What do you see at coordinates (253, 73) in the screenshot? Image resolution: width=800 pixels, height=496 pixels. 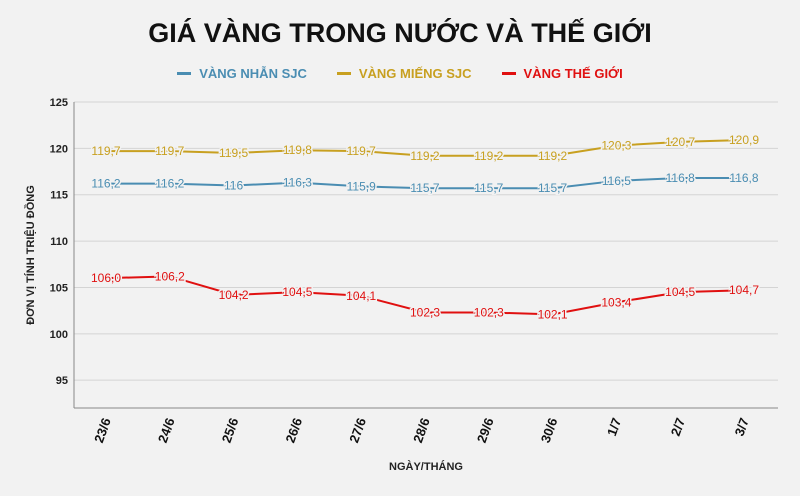 I see `legend-label-nhan-sjc: VÀNG NHẪN SJC` at bounding box center [253, 73].